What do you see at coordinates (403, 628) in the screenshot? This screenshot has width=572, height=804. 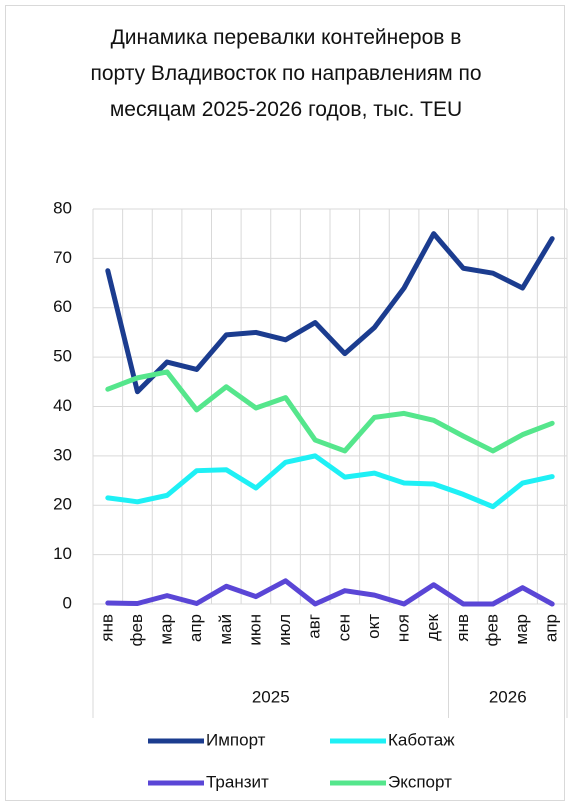 I see `x-tick-label: ноя` at bounding box center [403, 628].